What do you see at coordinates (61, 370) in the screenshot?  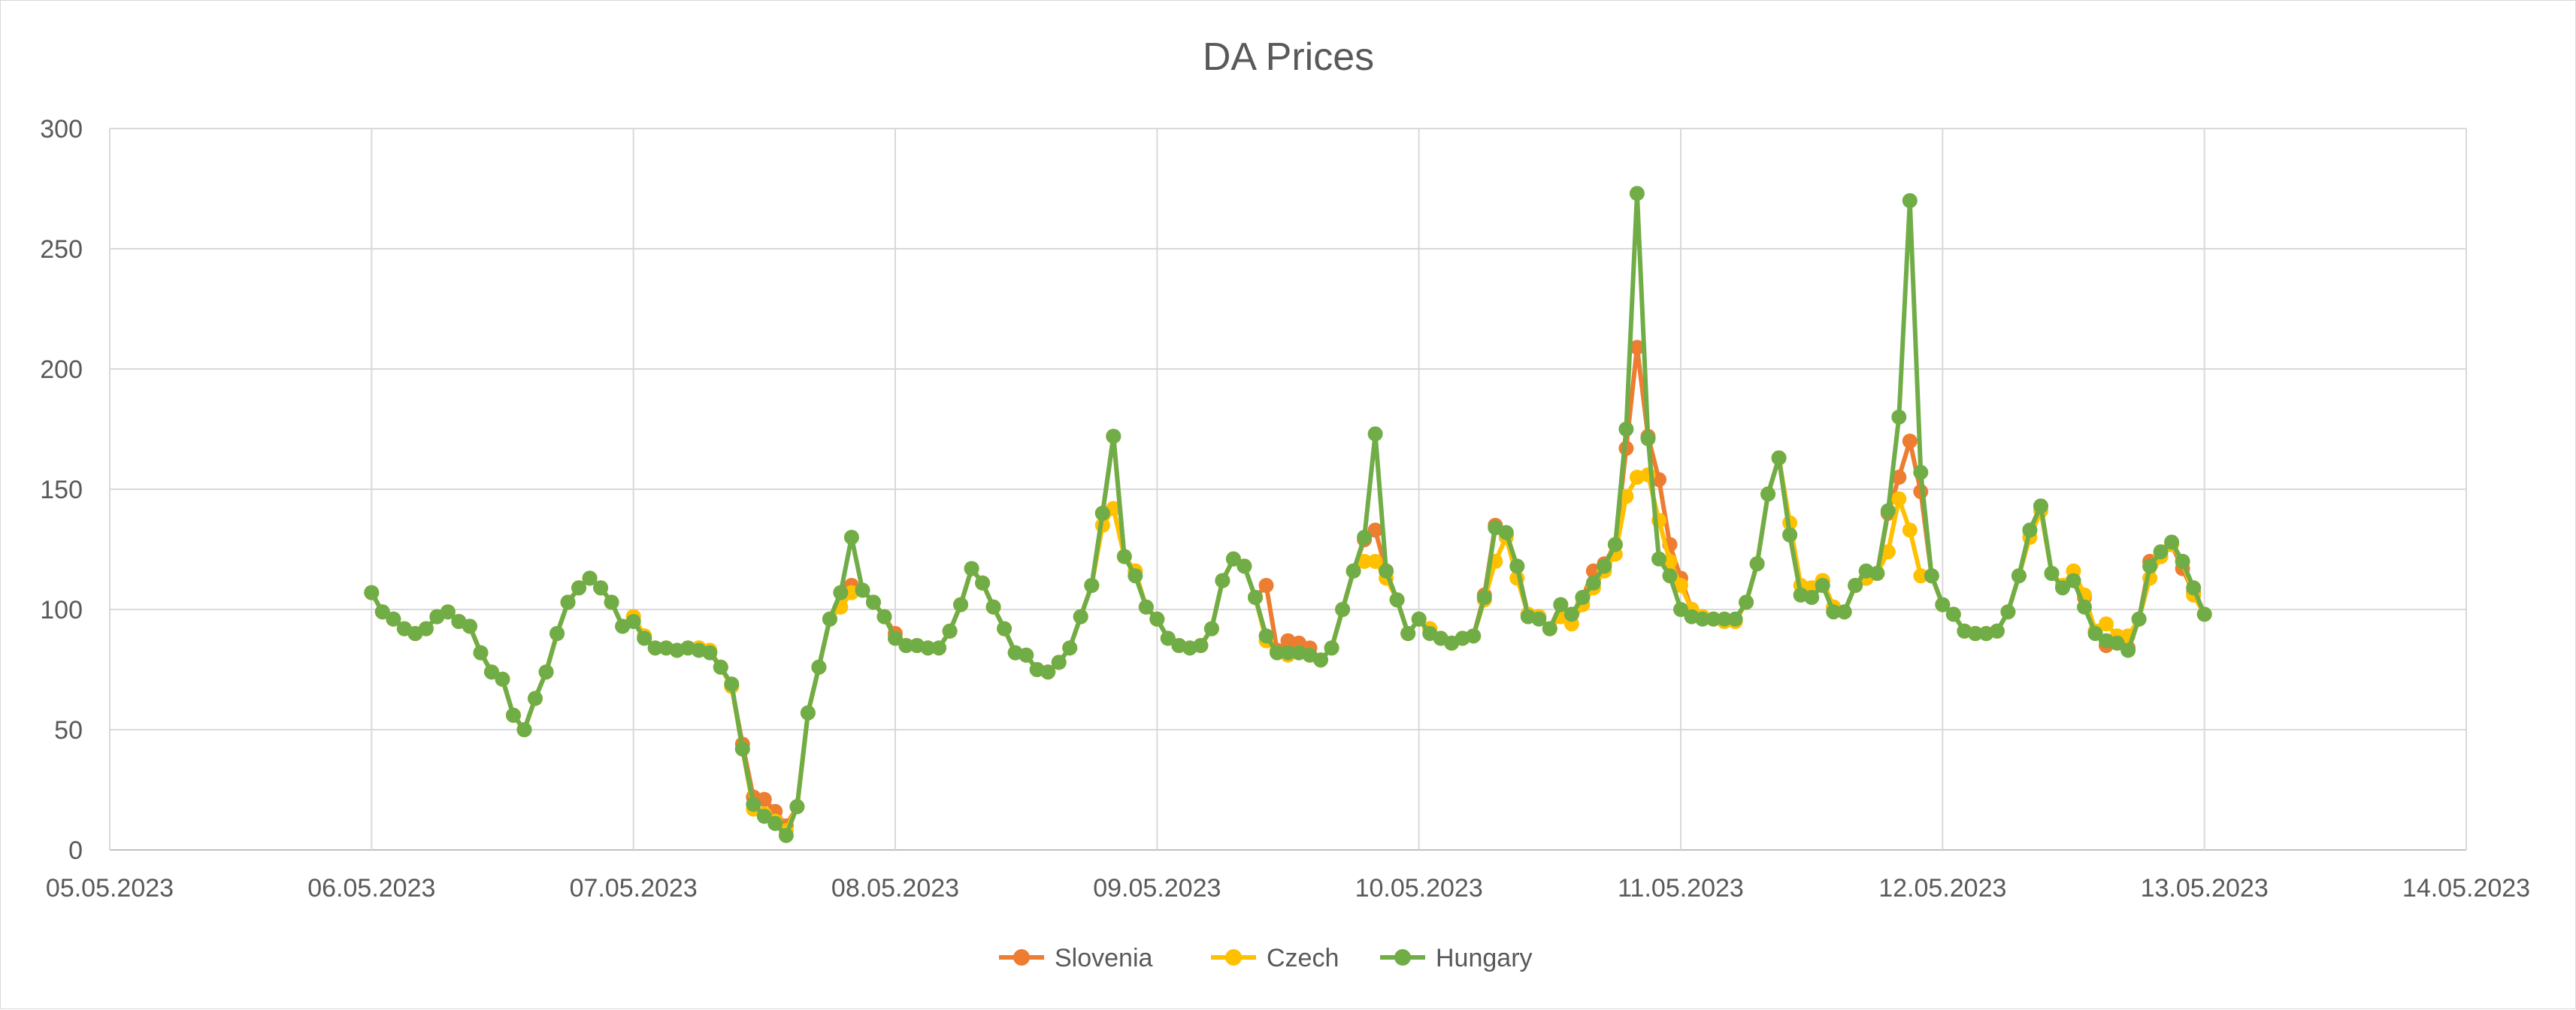 I see `y-tick-label: 200` at bounding box center [61, 370].